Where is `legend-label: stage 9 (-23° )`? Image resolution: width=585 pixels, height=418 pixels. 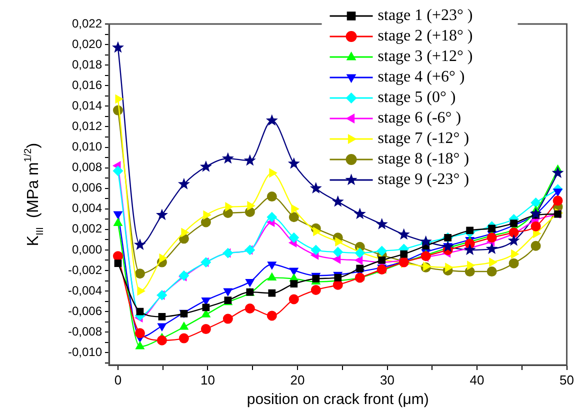 legend-label: stage 9 (-23° ) is located at coordinates (424, 179).